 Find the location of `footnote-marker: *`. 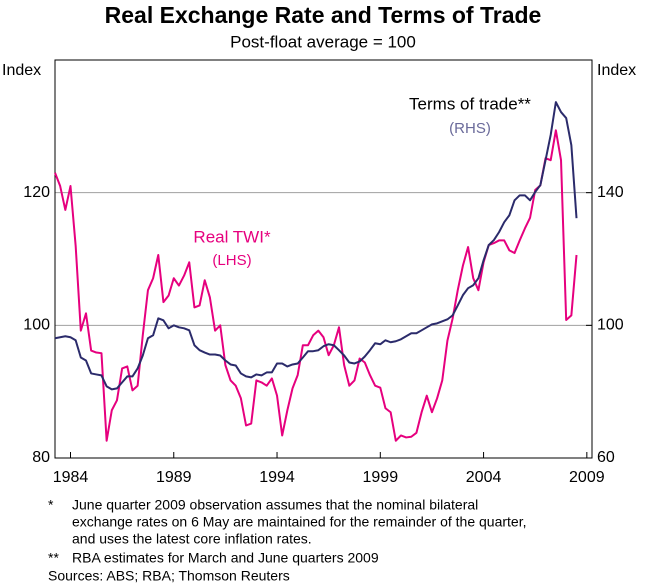

footnote-marker: * is located at coordinates (51, 505).